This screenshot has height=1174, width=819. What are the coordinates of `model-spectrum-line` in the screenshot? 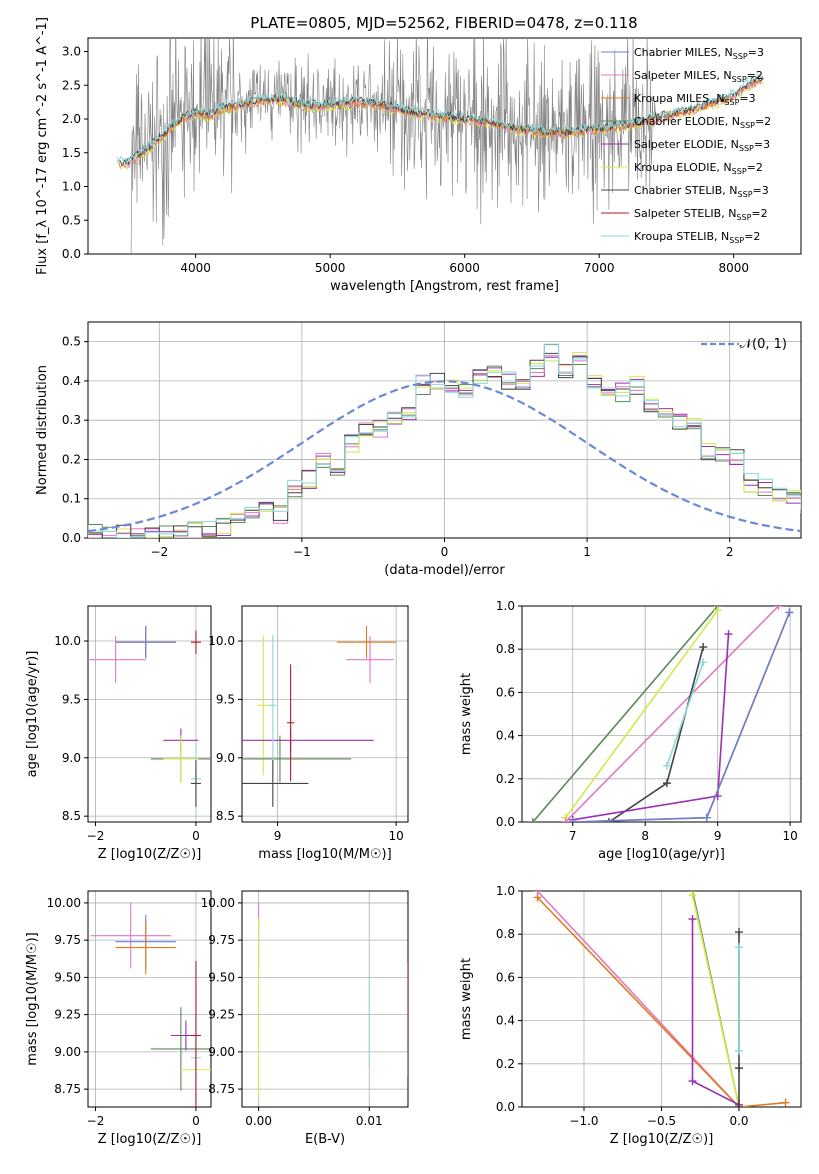 It's located at (440, 123).